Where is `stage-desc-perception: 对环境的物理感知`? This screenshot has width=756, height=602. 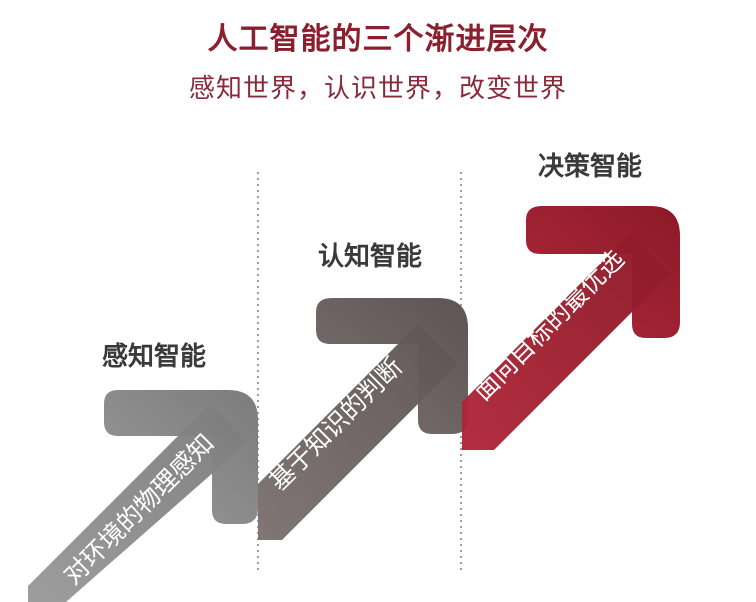
stage-desc-perception: 对环境的物理感知 is located at coordinates (139, 509).